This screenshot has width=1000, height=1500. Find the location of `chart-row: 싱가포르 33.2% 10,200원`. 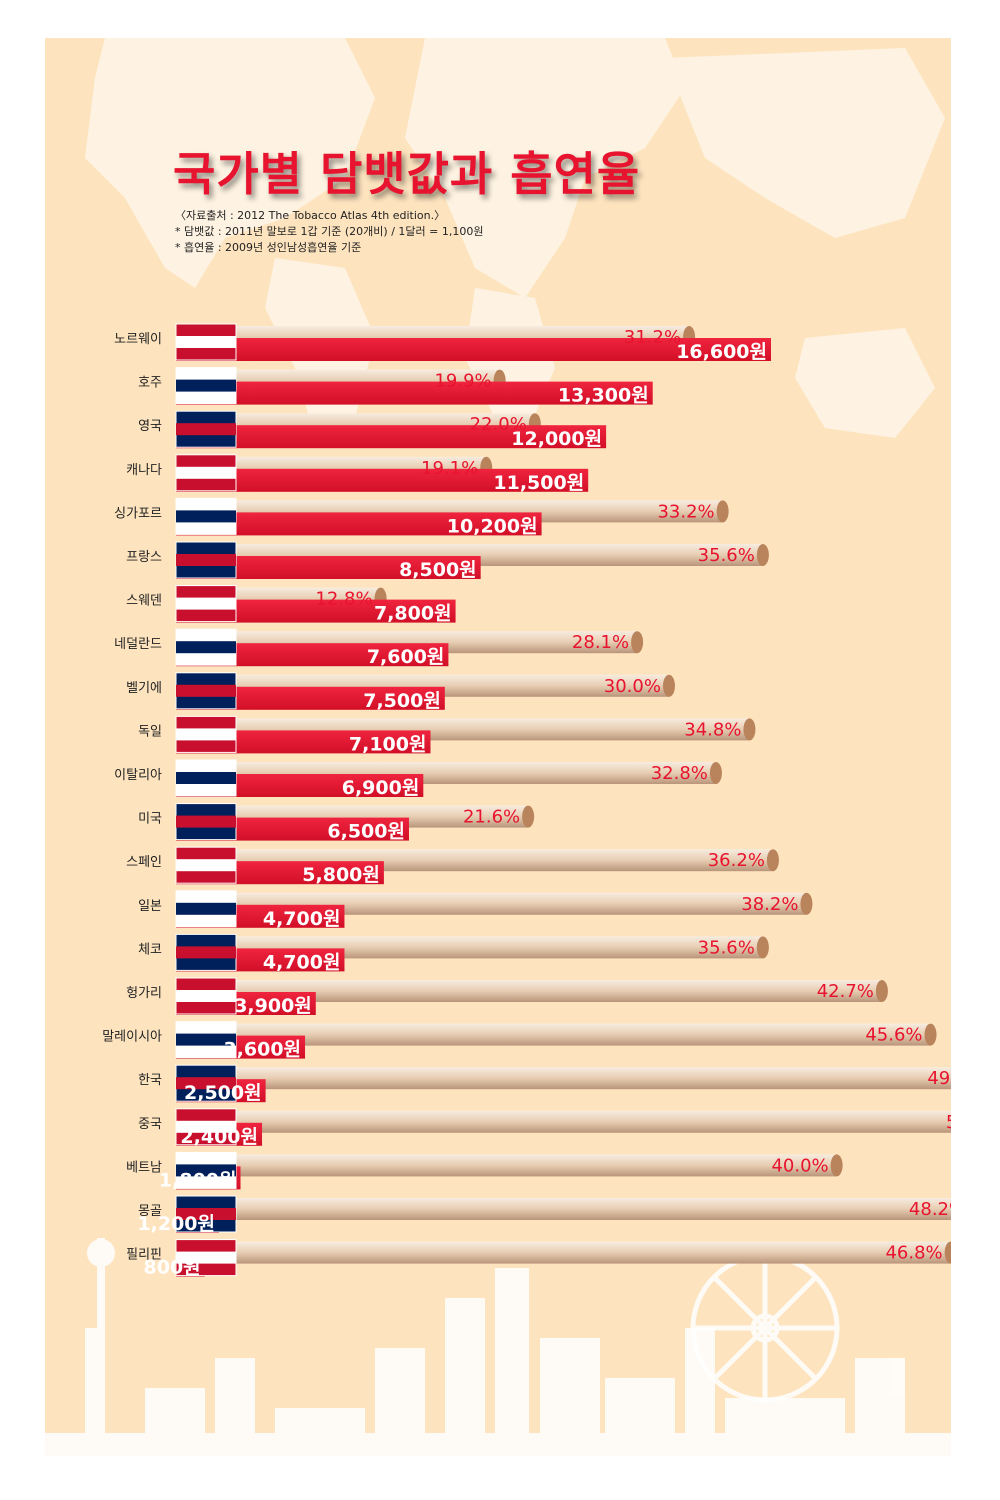

chart-row: 싱가포르 33.2% 10,200원 is located at coordinates (421, 517).